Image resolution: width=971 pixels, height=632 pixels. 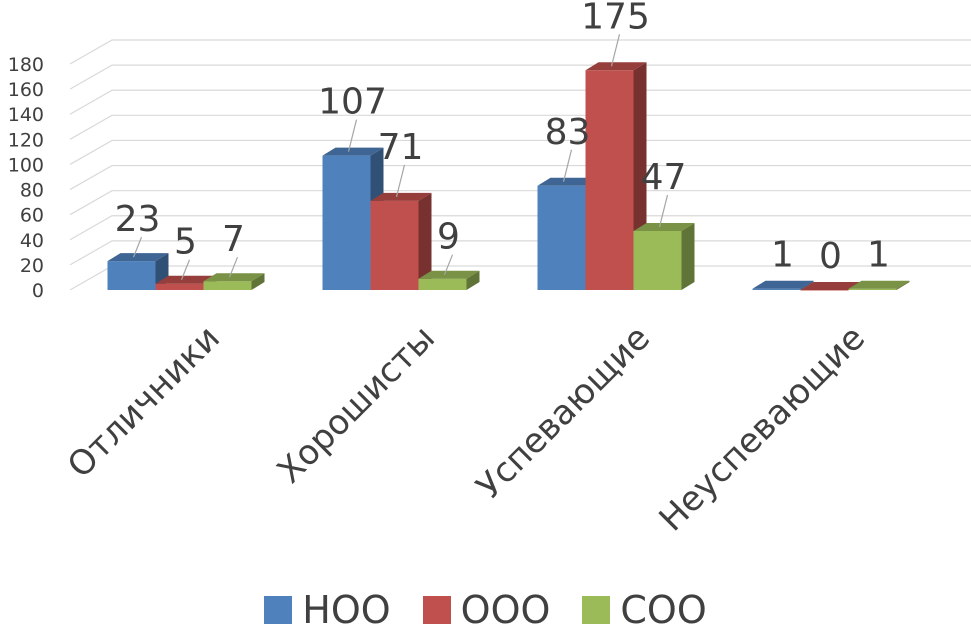 I want to click on data-label: 23, so click(x=138, y=219).